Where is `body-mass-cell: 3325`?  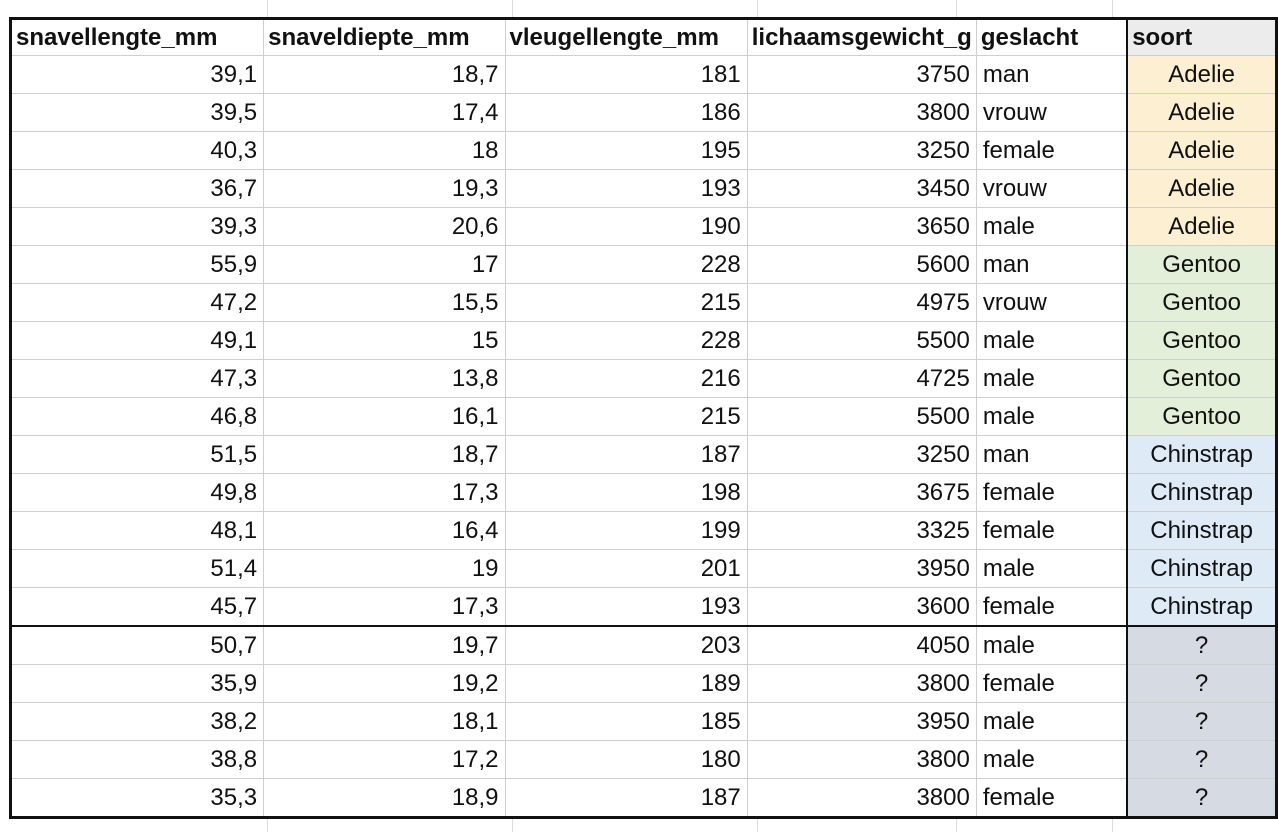
body-mass-cell: 3325 is located at coordinates (861, 530).